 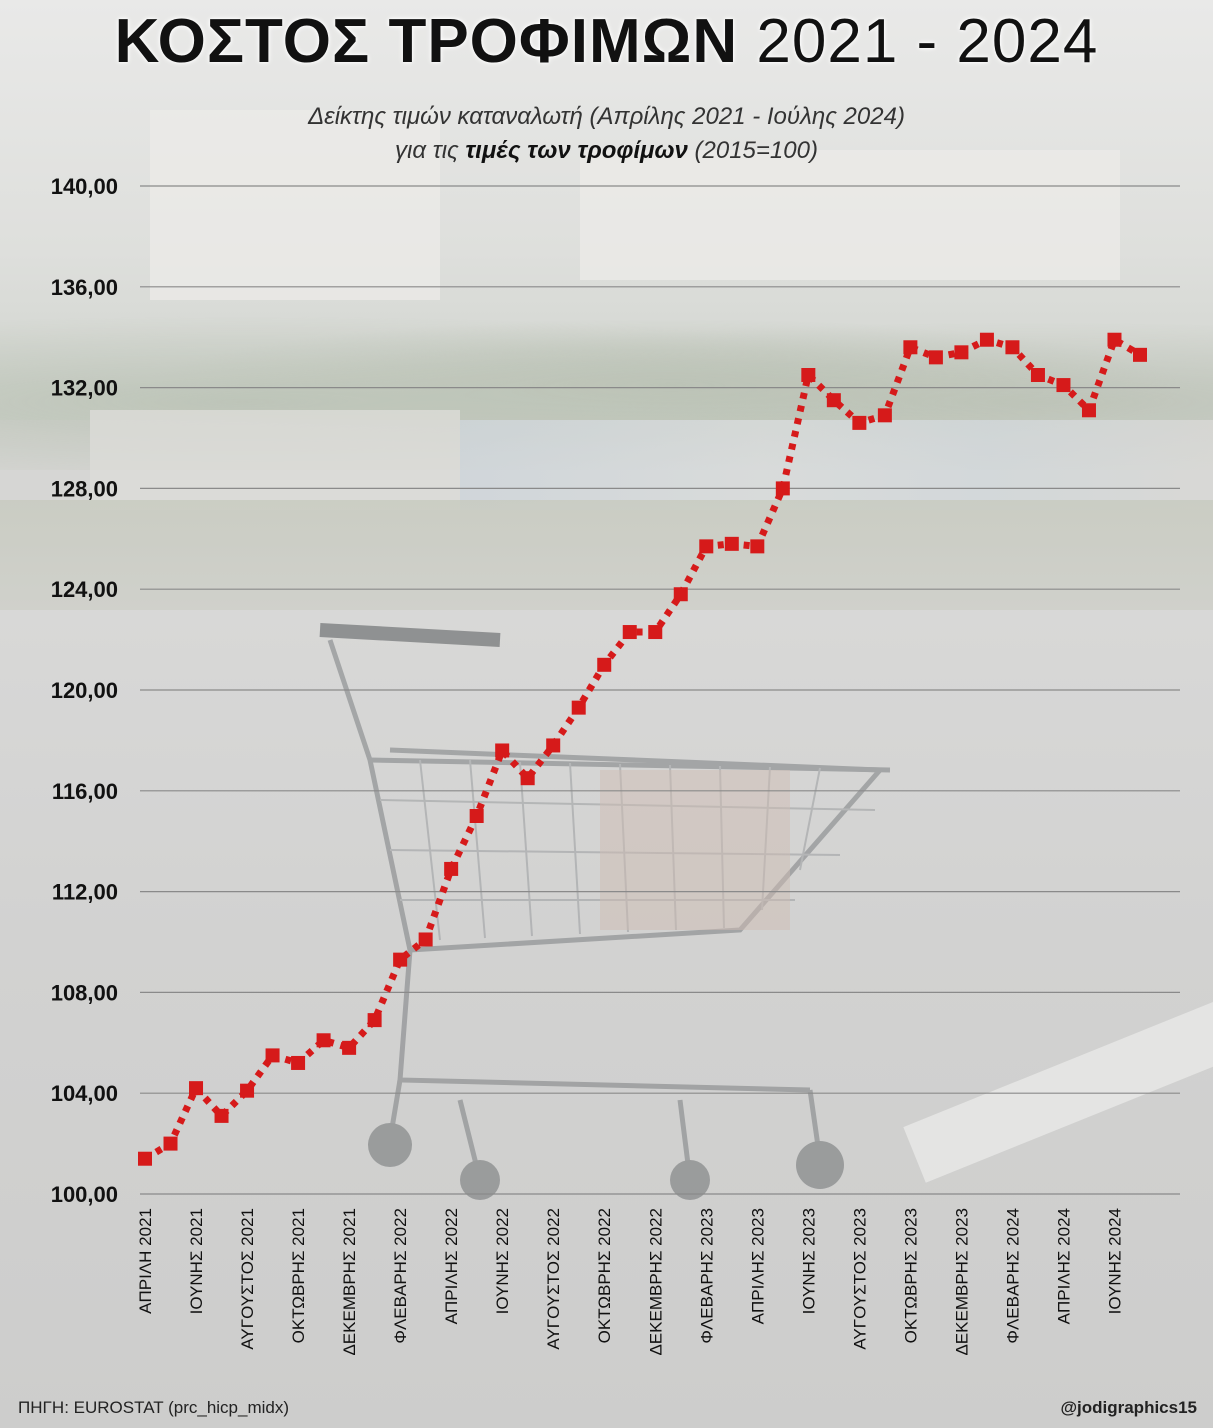 What do you see at coordinates (961, 1282) in the screenshot?
I see `x-tick-label: ΔΕΚΕΜΒΡΗΣ 2023` at bounding box center [961, 1282].